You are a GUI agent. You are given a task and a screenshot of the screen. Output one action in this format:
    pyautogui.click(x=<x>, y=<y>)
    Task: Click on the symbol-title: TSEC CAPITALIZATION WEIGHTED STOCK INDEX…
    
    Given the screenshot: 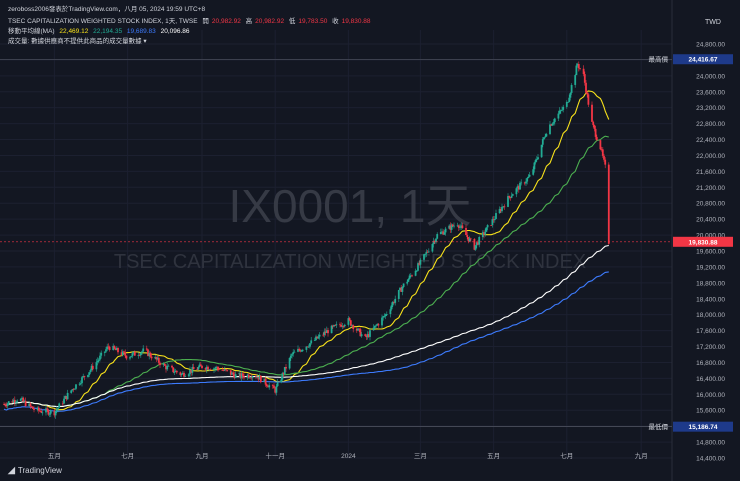 What is the action you would take?
    pyautogui.click(x=103, y=21)
    